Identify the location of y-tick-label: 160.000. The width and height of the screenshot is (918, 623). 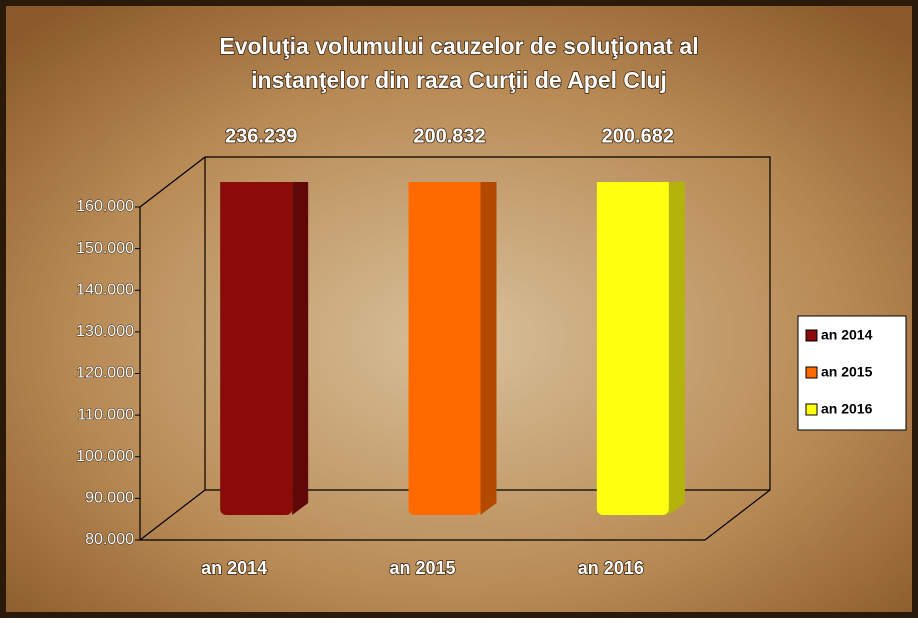
(105, 206).